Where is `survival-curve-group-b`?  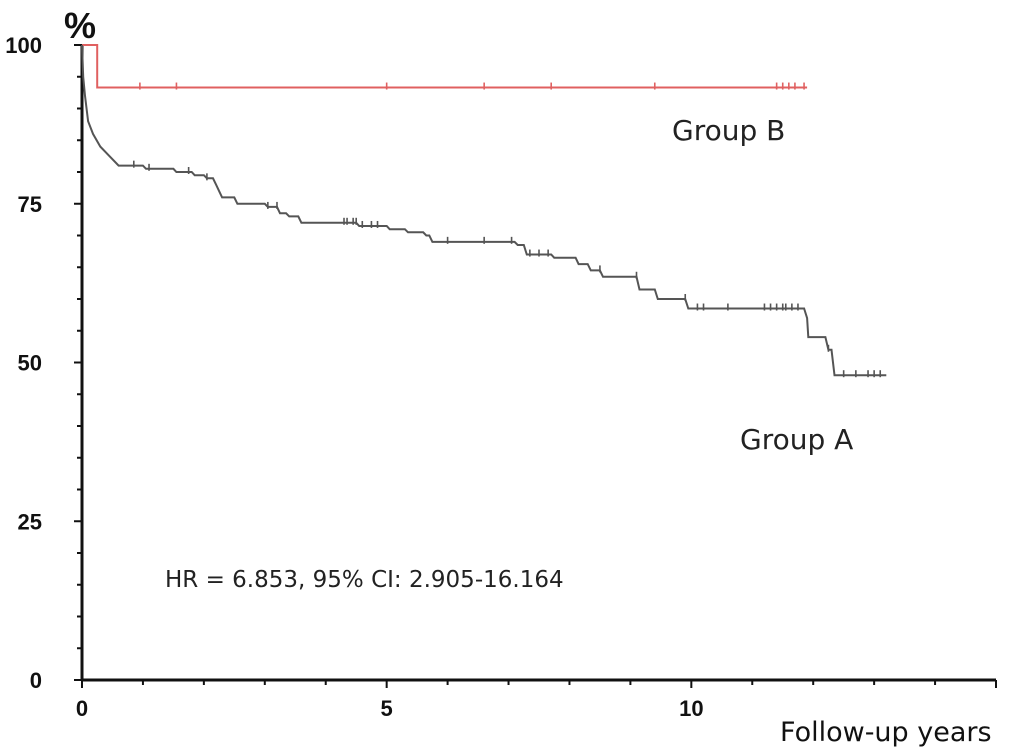 survival-curve-group-b is located at coordinates (445, 66).